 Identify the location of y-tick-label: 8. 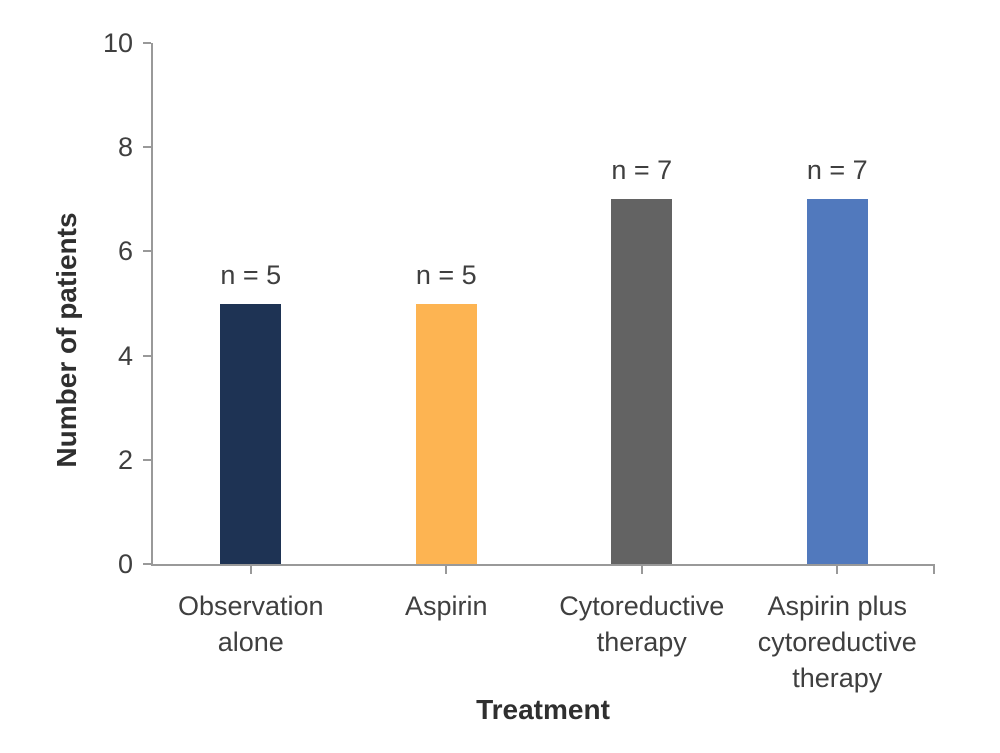
(125, 147).